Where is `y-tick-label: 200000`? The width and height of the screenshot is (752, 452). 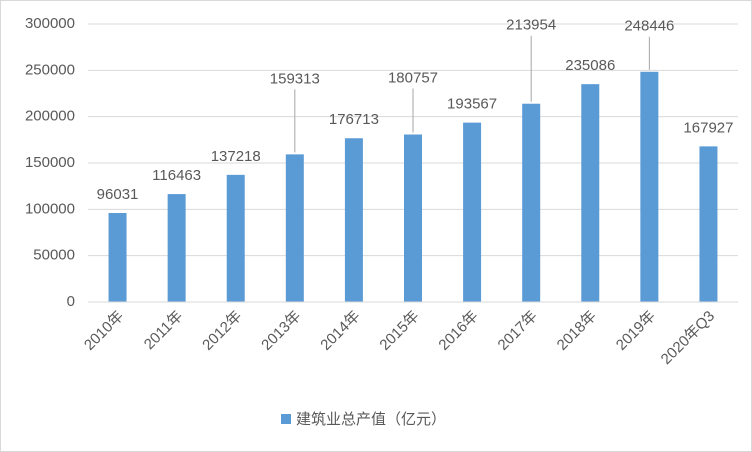 y-tick-label: 200000 is located at coordinates (50, 116).